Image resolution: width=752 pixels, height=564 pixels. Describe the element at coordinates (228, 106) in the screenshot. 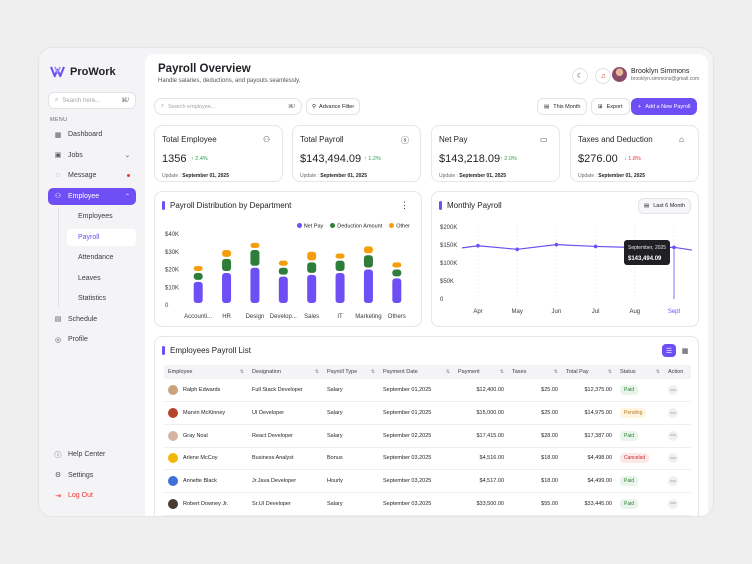

I see `employee-search-input: ⌕ Search employee... ⌘/` at that location.